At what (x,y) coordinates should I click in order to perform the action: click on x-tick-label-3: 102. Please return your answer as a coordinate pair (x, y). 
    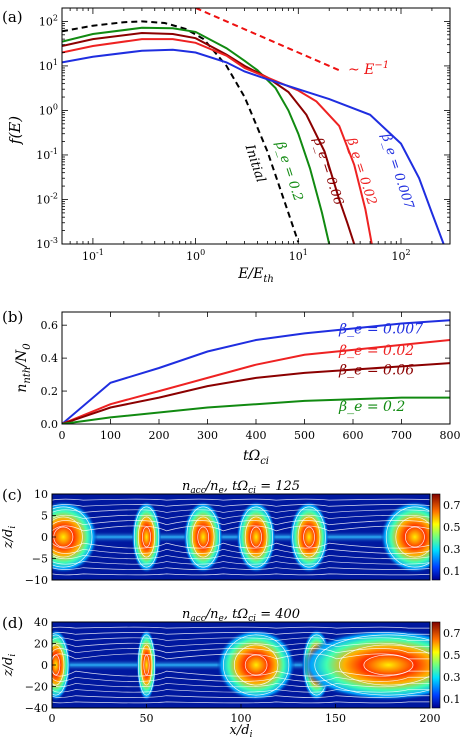
    Looking at the image, I should click on (400, 255).